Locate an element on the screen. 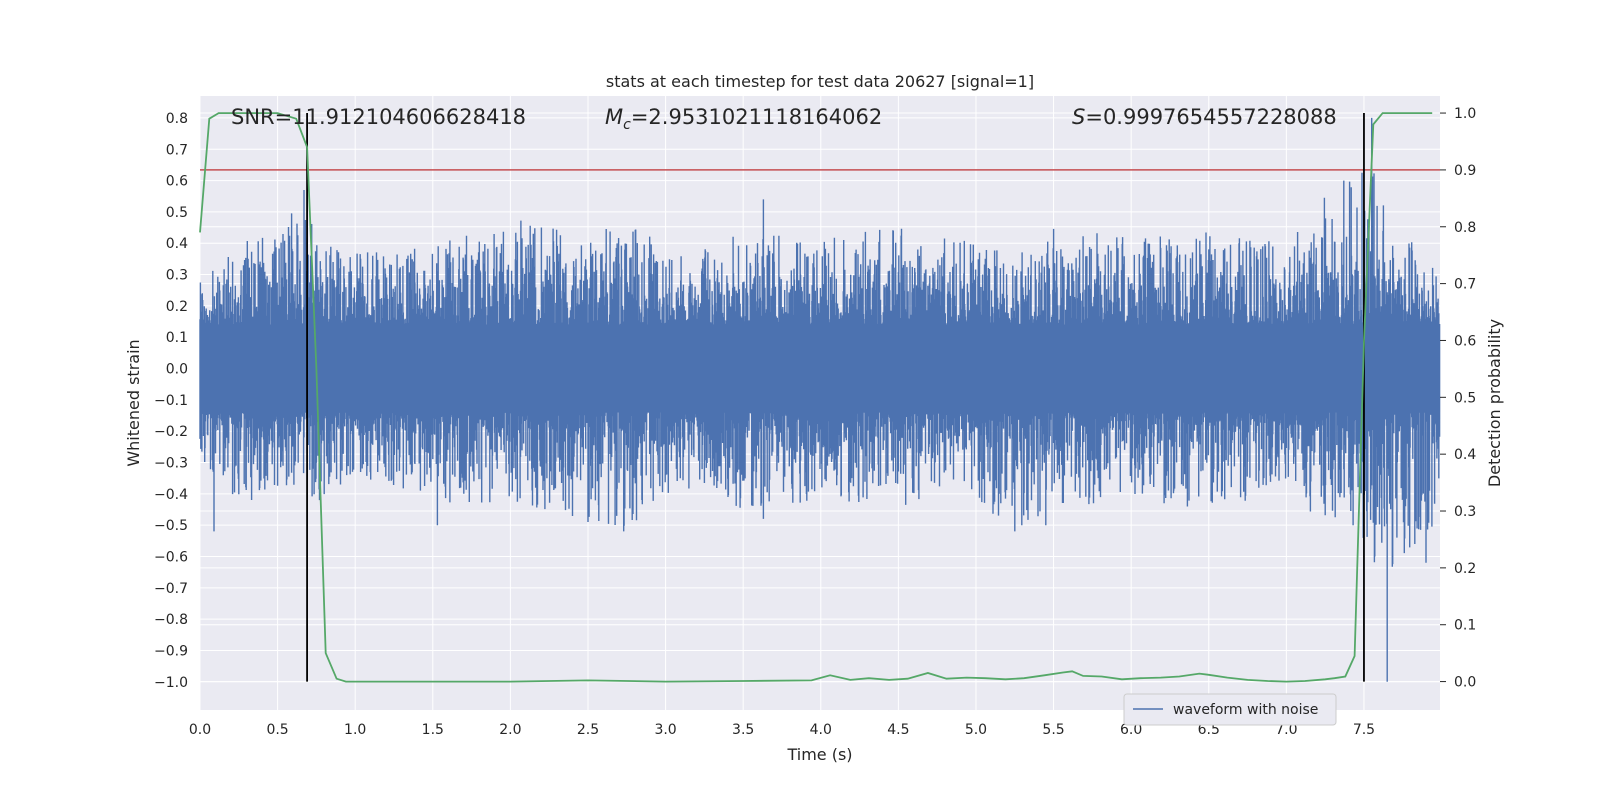 This screenshot has width=1600, height=800. y-tick-label: 0.2 is located at coordinates (177, 307).